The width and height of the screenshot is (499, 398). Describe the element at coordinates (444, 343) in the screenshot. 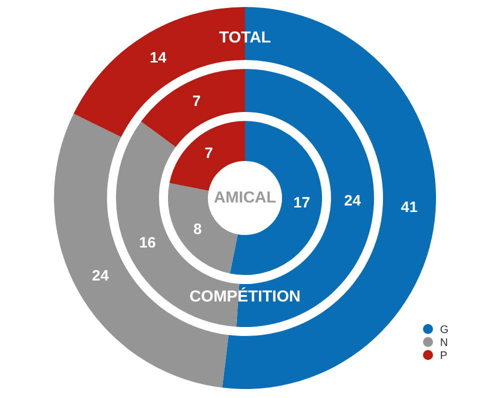

I see `legend-label: N` at that location.